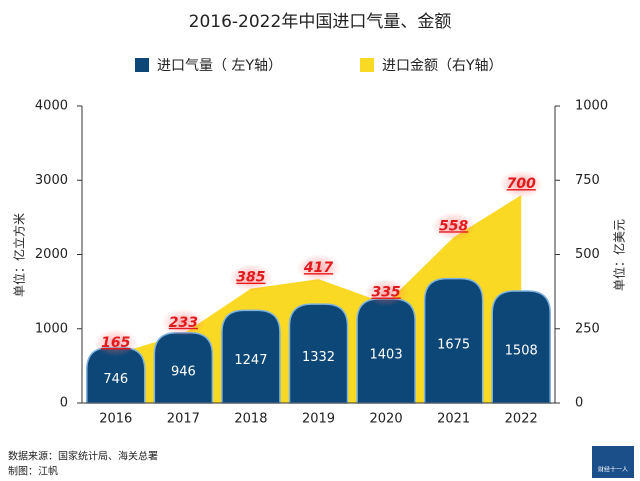  I want to click on area-value-label: 700, so click(521, 184).